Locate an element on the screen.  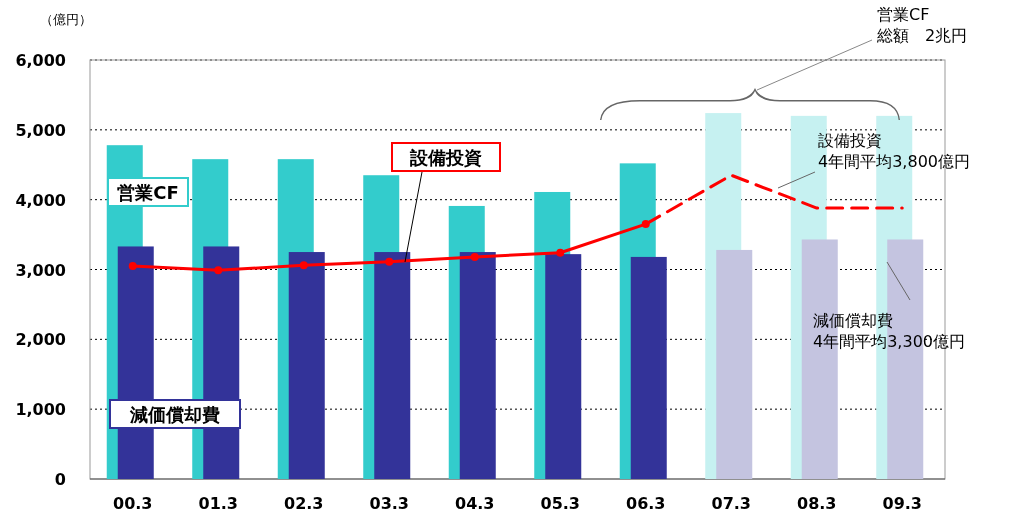
y-tick-label: 5,000 is located at coordinates (40, 130).